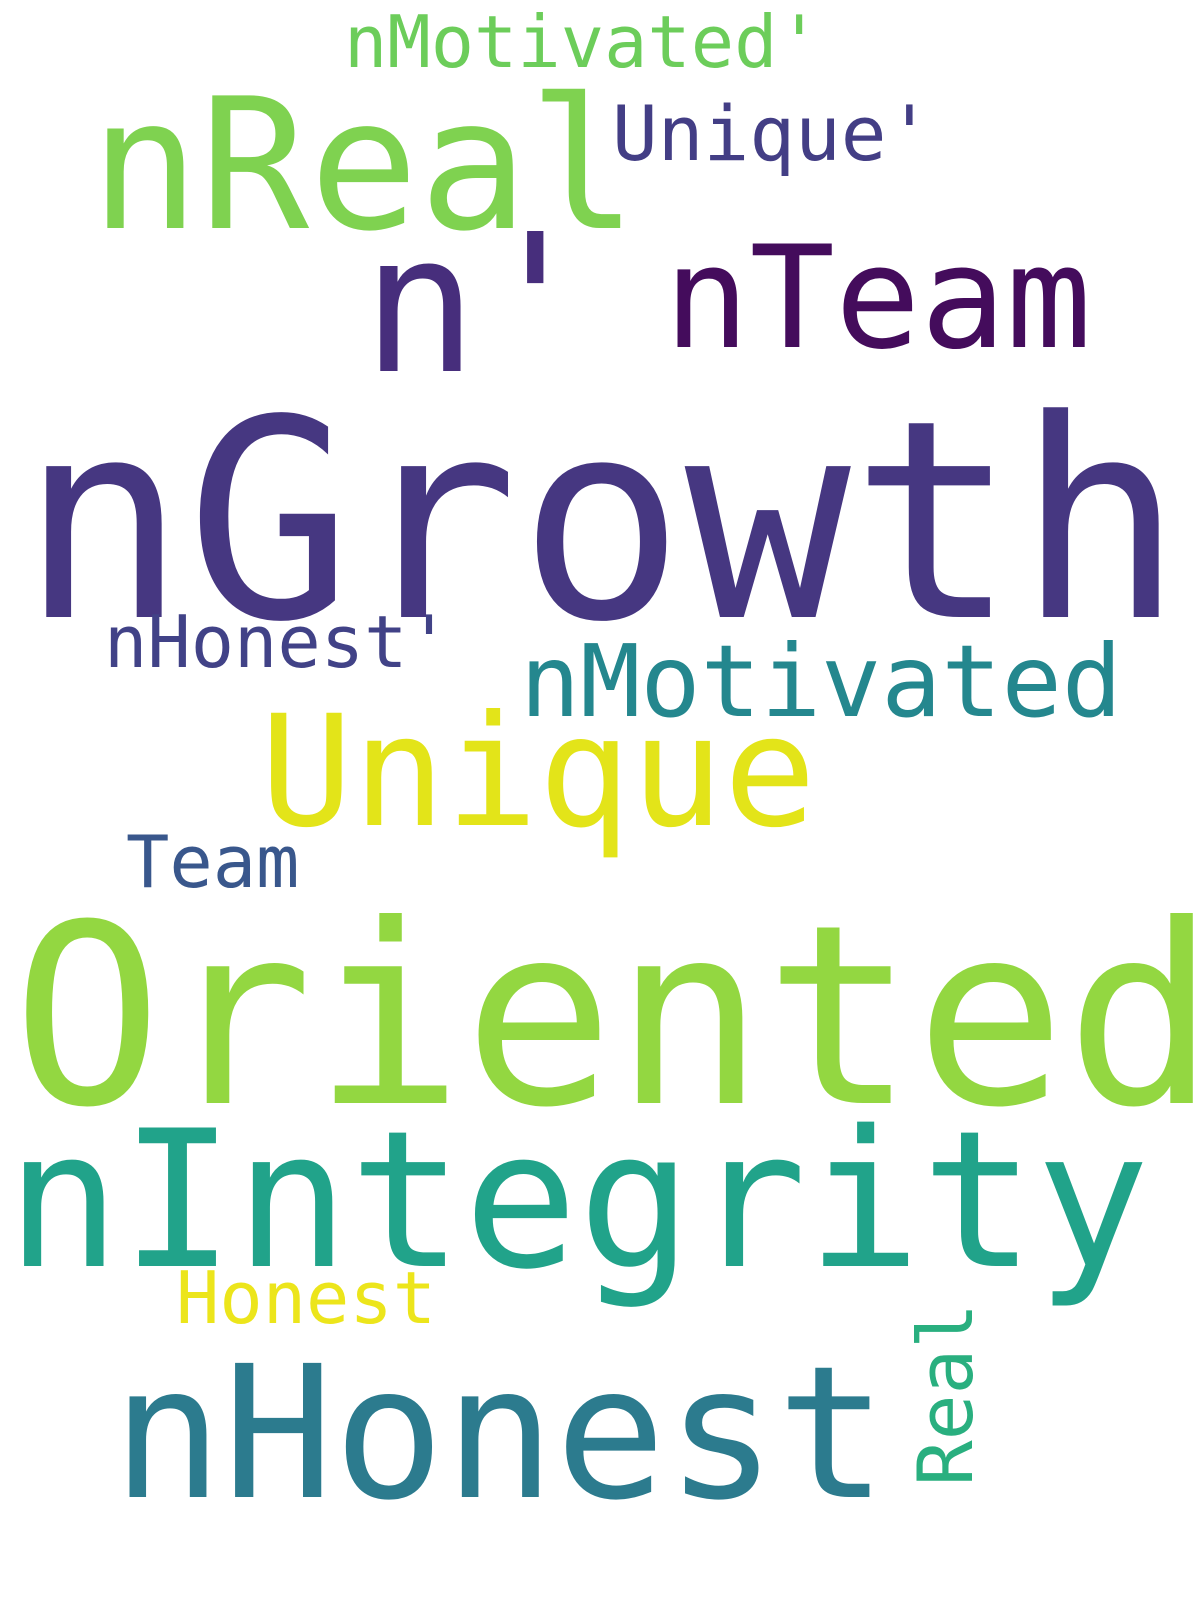 This screenshot has height=1600, width=1200. What do you see at coordinates (878, 298) in the screenshot?
I see `word-nteam: nTeam` at bounding box center [878, 298].